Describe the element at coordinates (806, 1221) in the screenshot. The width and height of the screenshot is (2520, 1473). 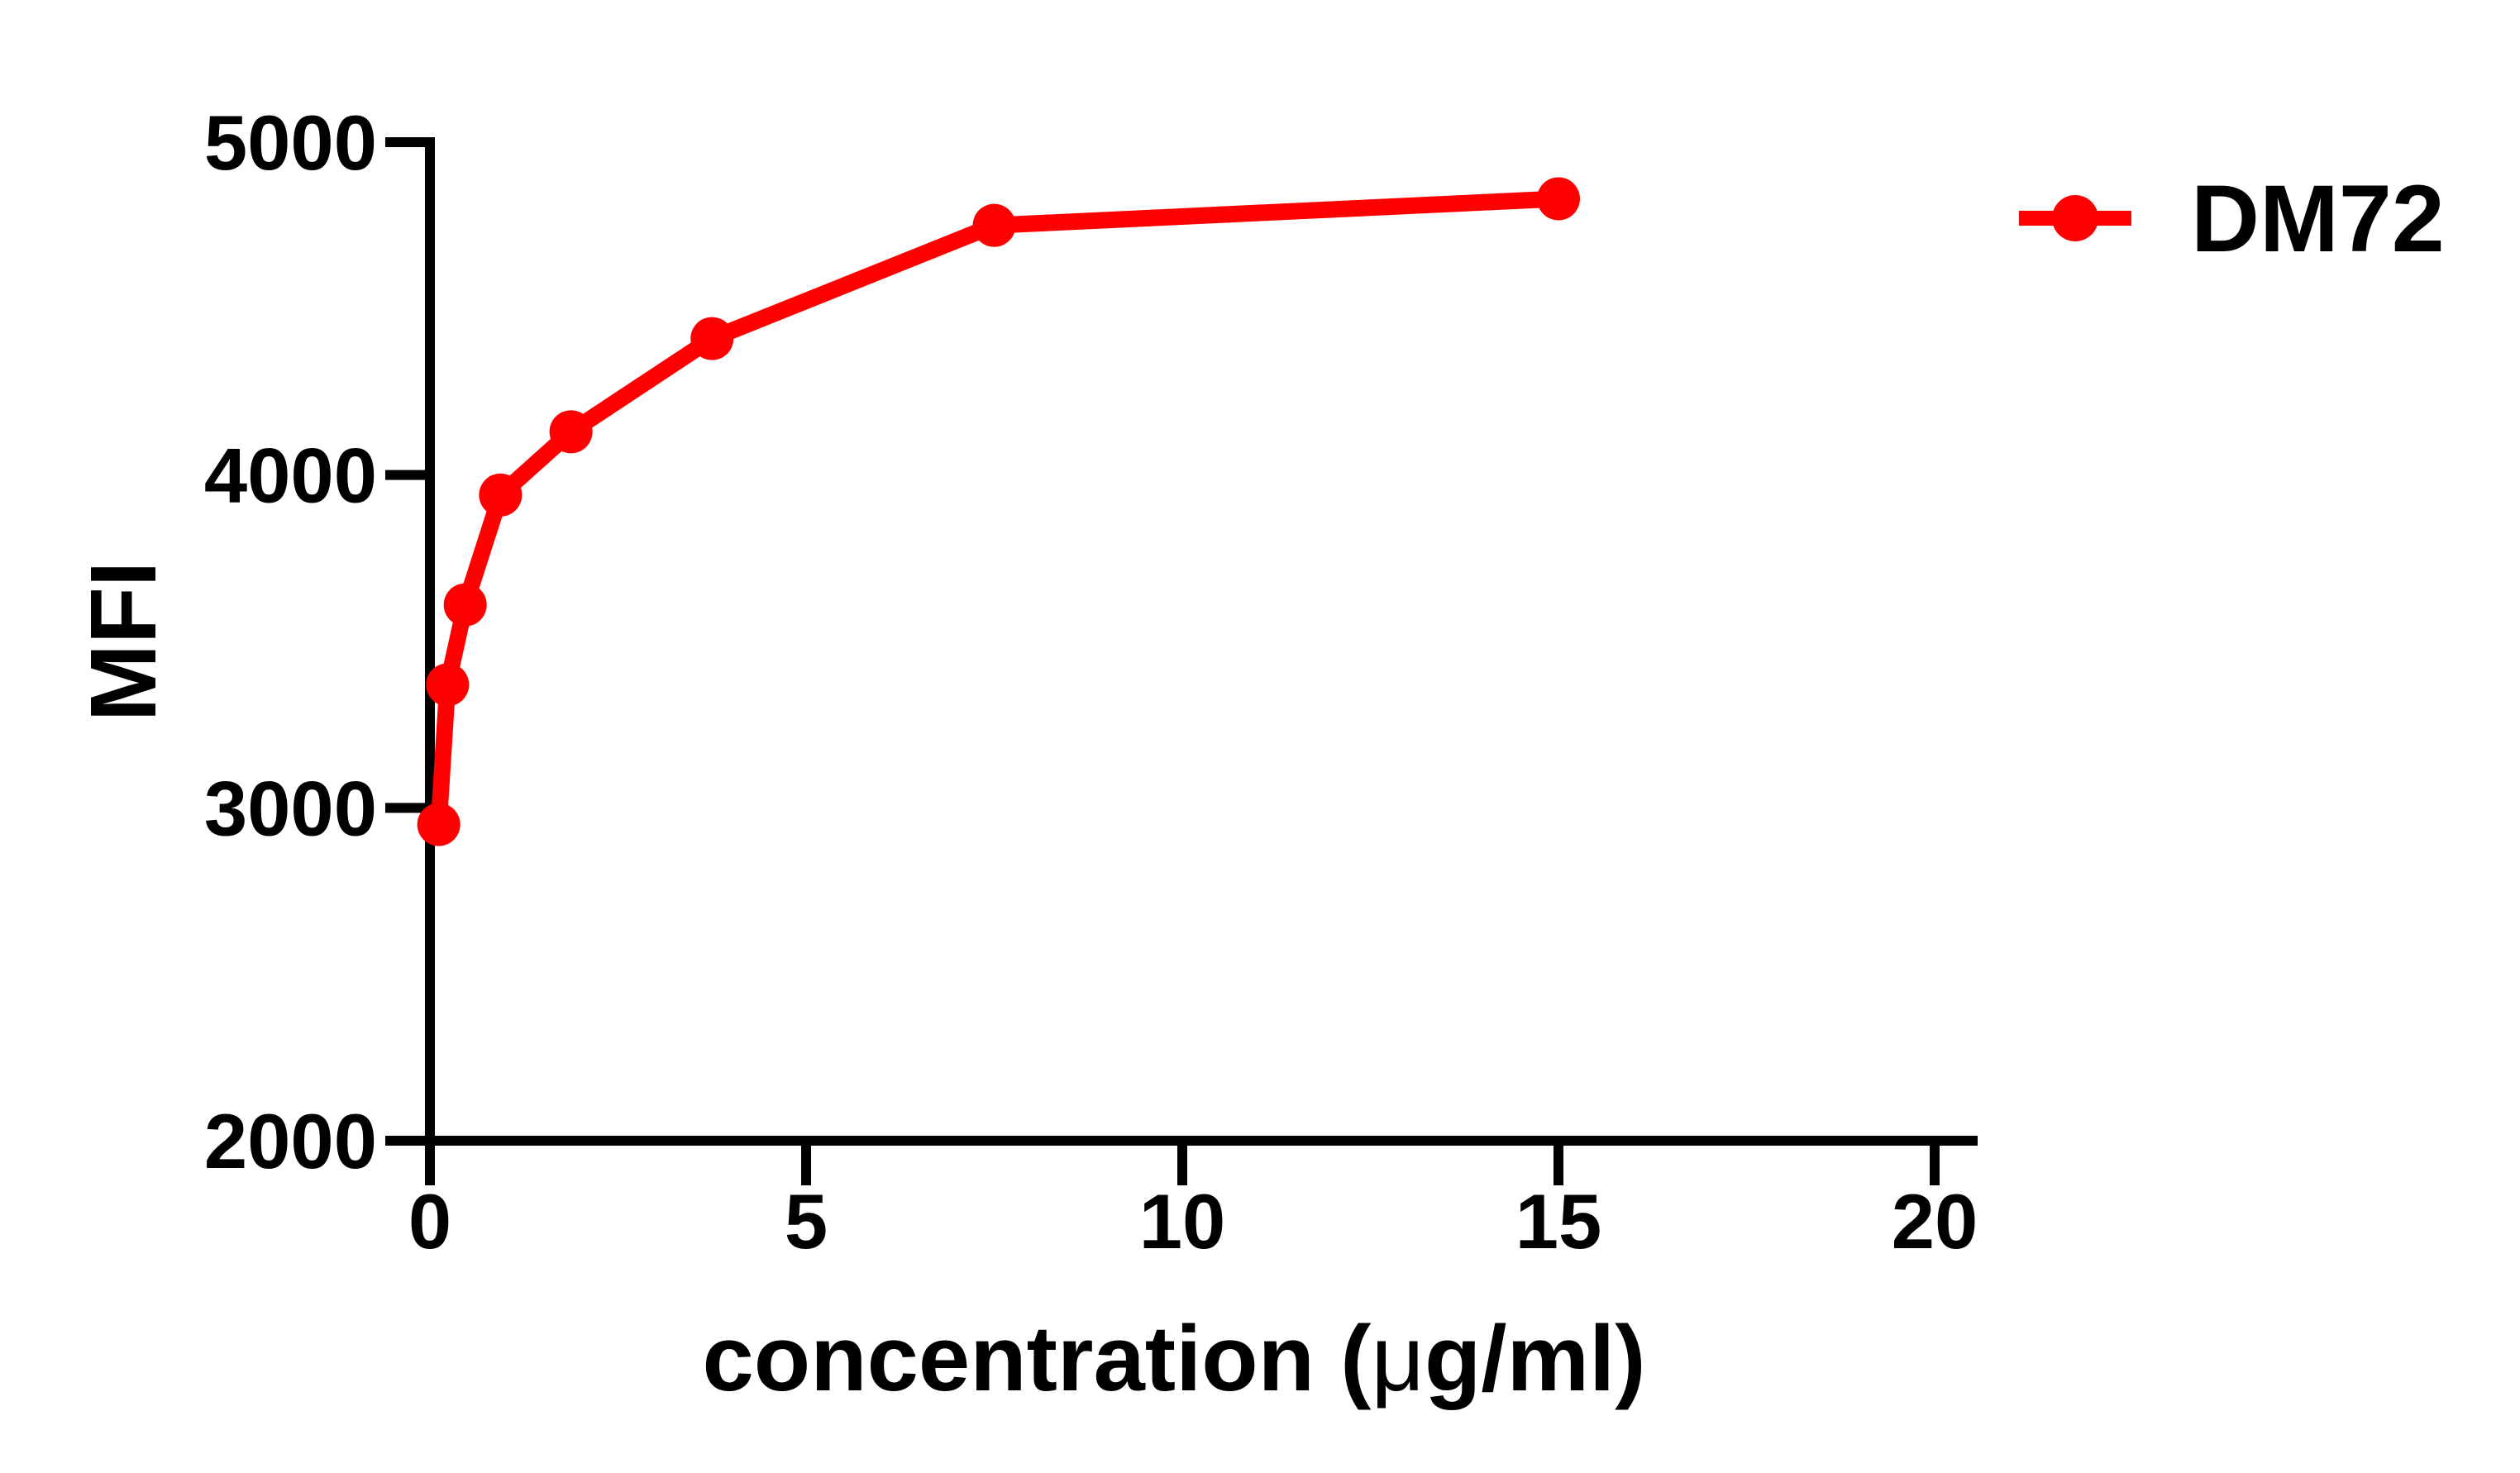
I see `x-tick-label: 5` at that location.